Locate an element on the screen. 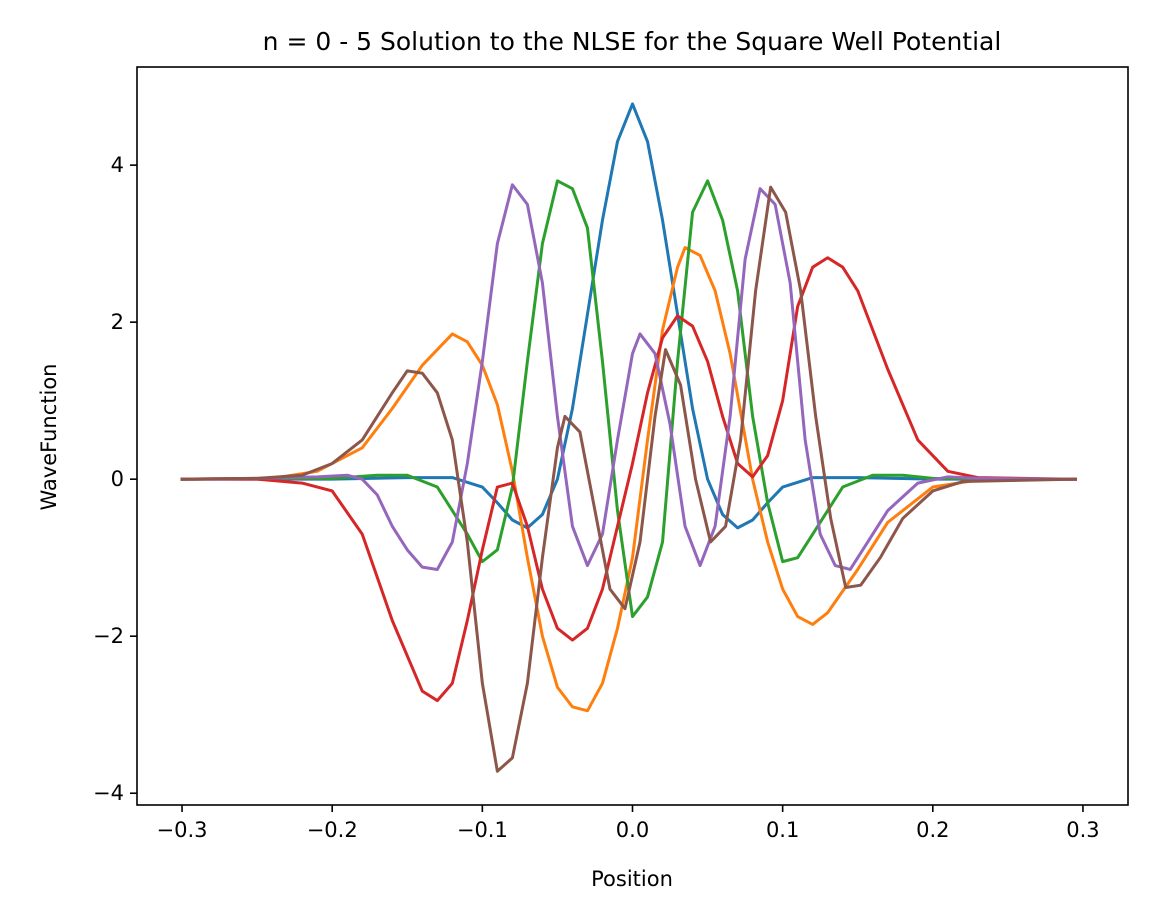 This screenshot has width=1166, height=904. x-tick-label: 0.1 is located at coordinates (782, 830).